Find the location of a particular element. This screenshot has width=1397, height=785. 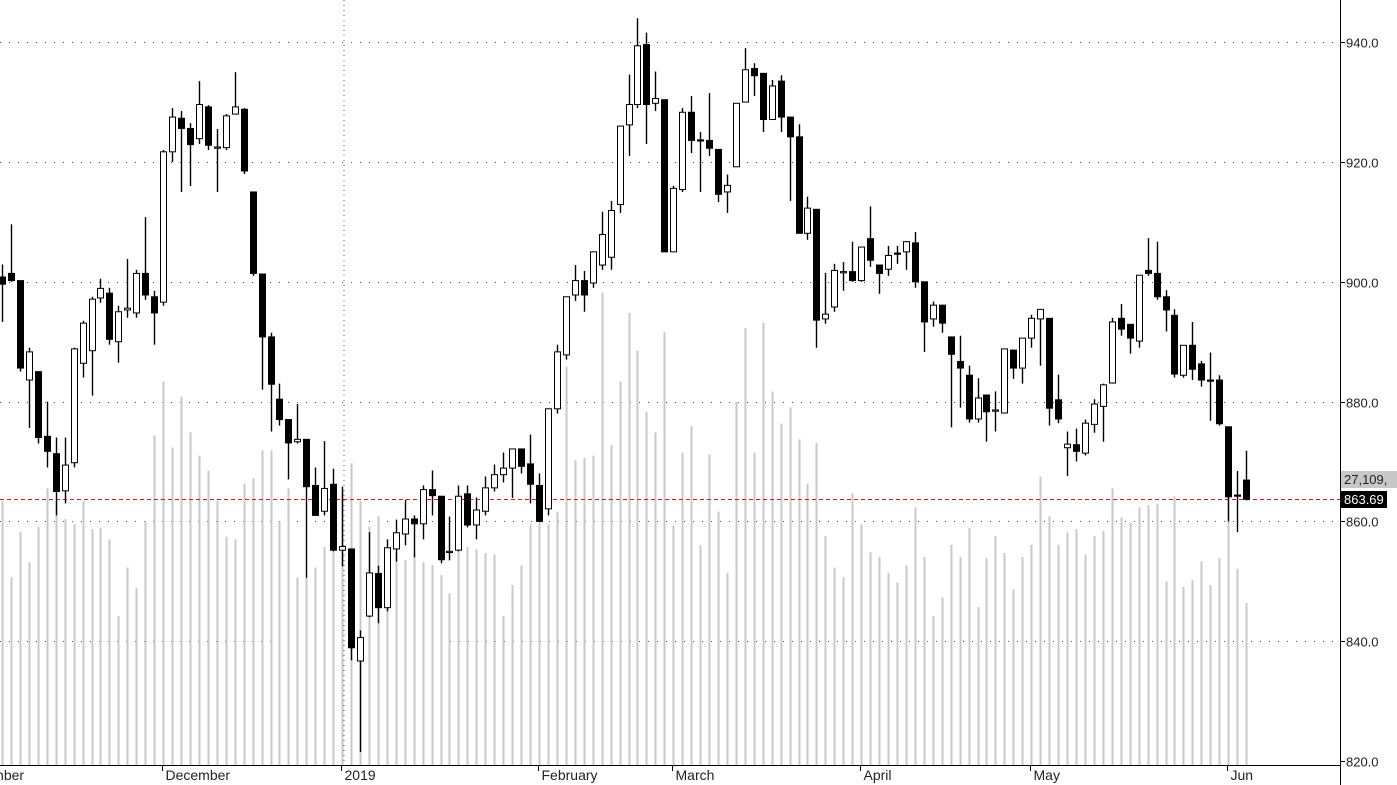

x-month-label: May is located at coordinates (1047, 775).